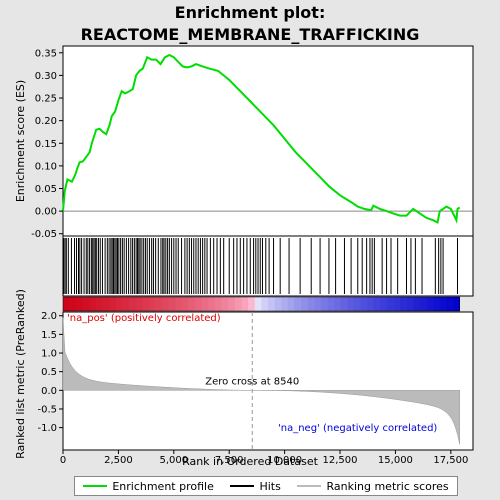 Image resolution: width=500 pixels, height=500 pixels. Describe the element at coordinates (284, 460) in the screenshot. I see `x-tick-label: 10,000` at that location.